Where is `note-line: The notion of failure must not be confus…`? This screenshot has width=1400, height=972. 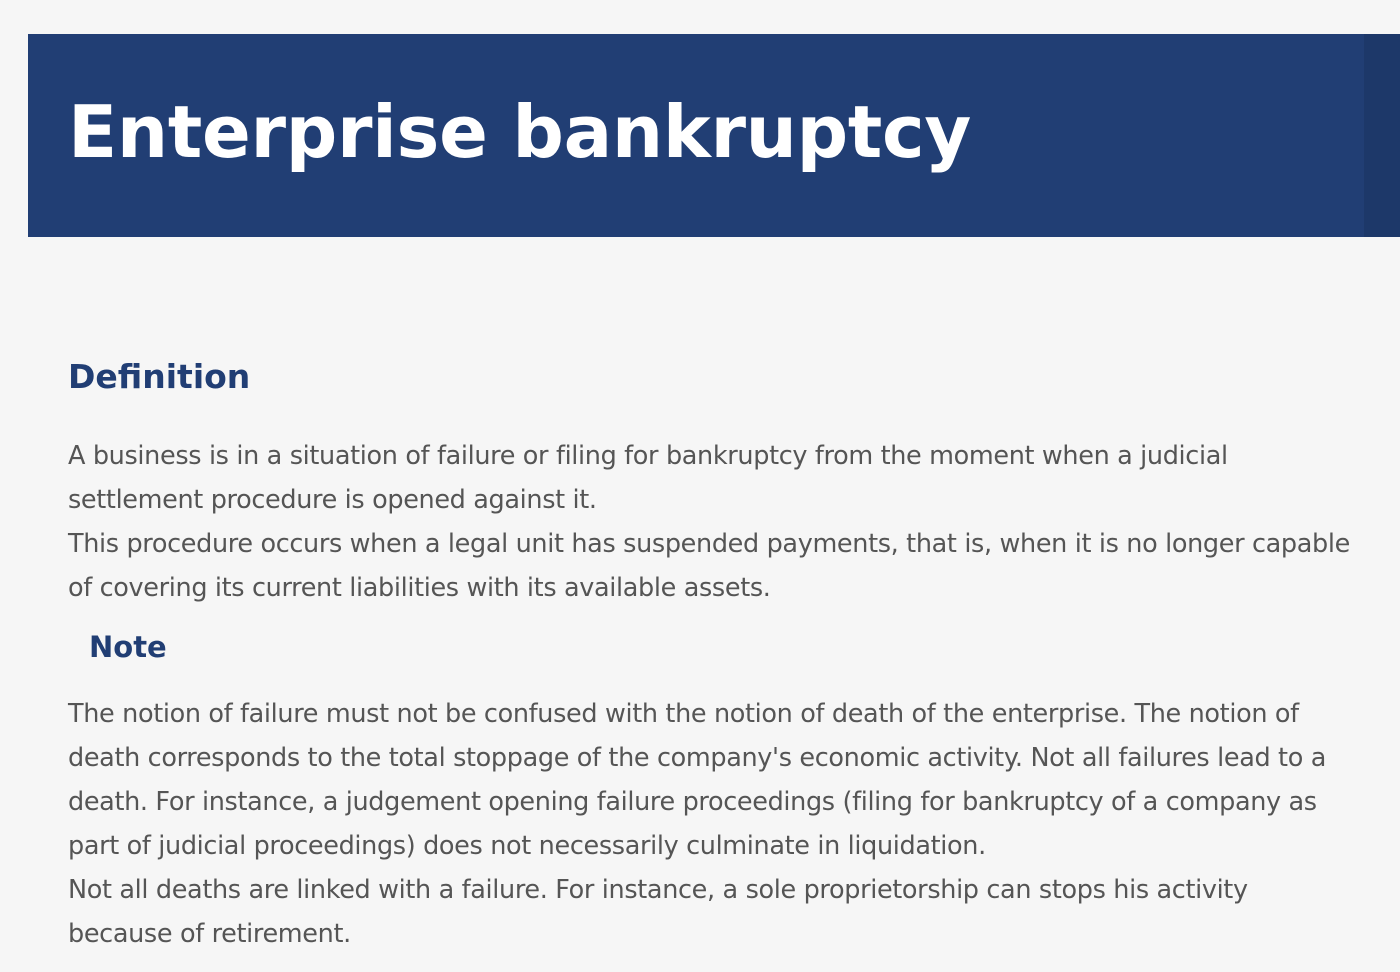 note-line: The notion of failure must not be confus… is located at coordinates (683, 714).